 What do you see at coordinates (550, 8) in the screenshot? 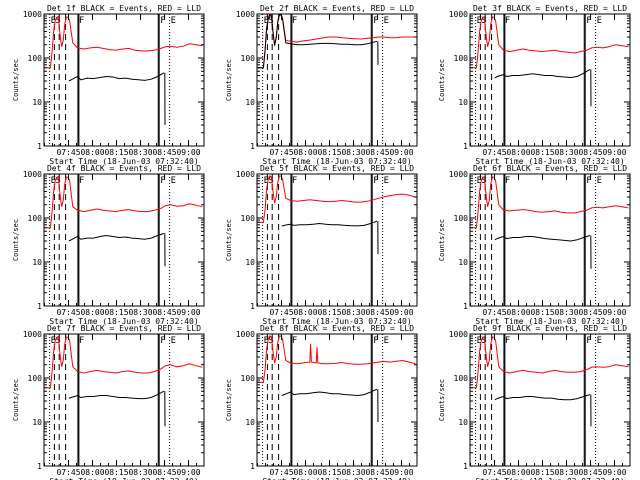
I see `panel-title: Det 3f BLACK = Events, RED = LLD` at bounding box center [550, 8].